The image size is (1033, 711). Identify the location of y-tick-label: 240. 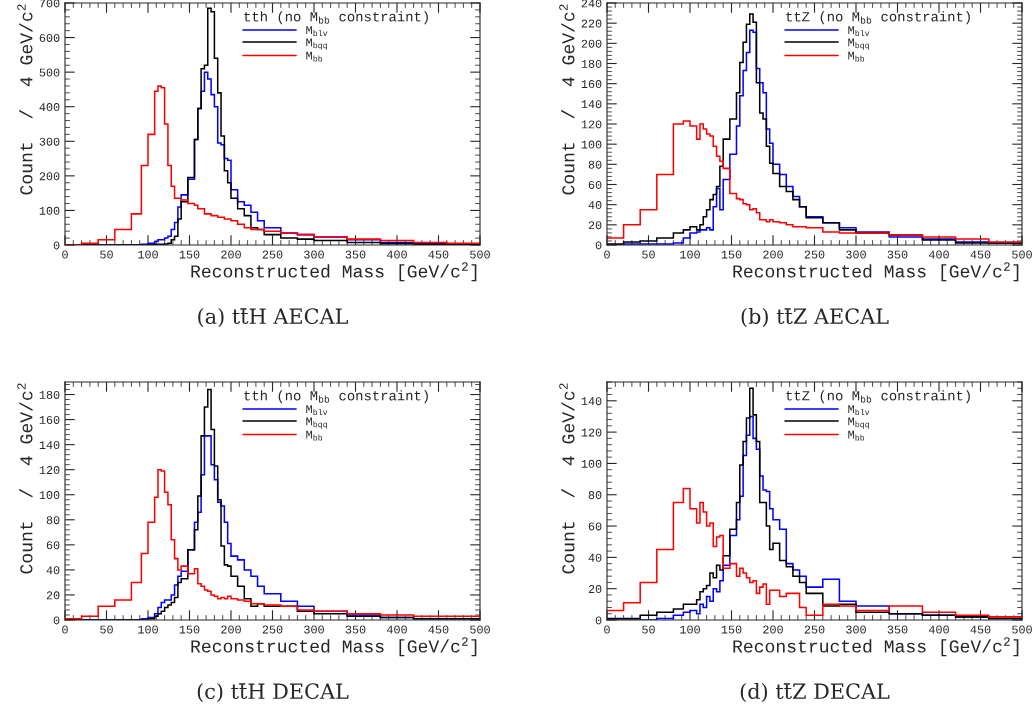
(591, 4).